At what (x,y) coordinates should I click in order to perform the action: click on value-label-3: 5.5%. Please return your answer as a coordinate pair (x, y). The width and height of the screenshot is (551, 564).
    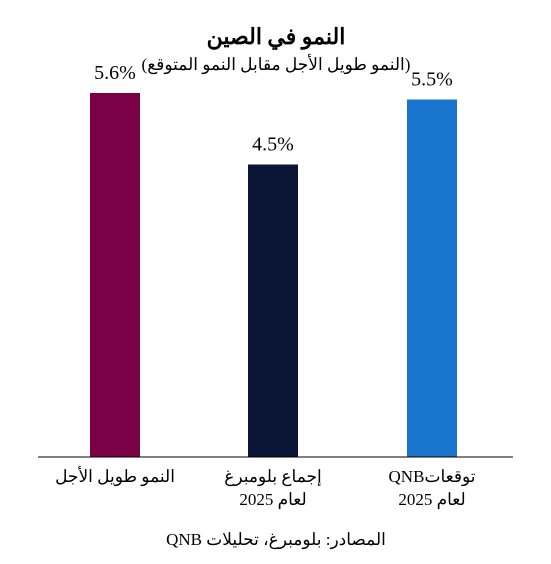
    Looking at the image, I should click on (432, 80).